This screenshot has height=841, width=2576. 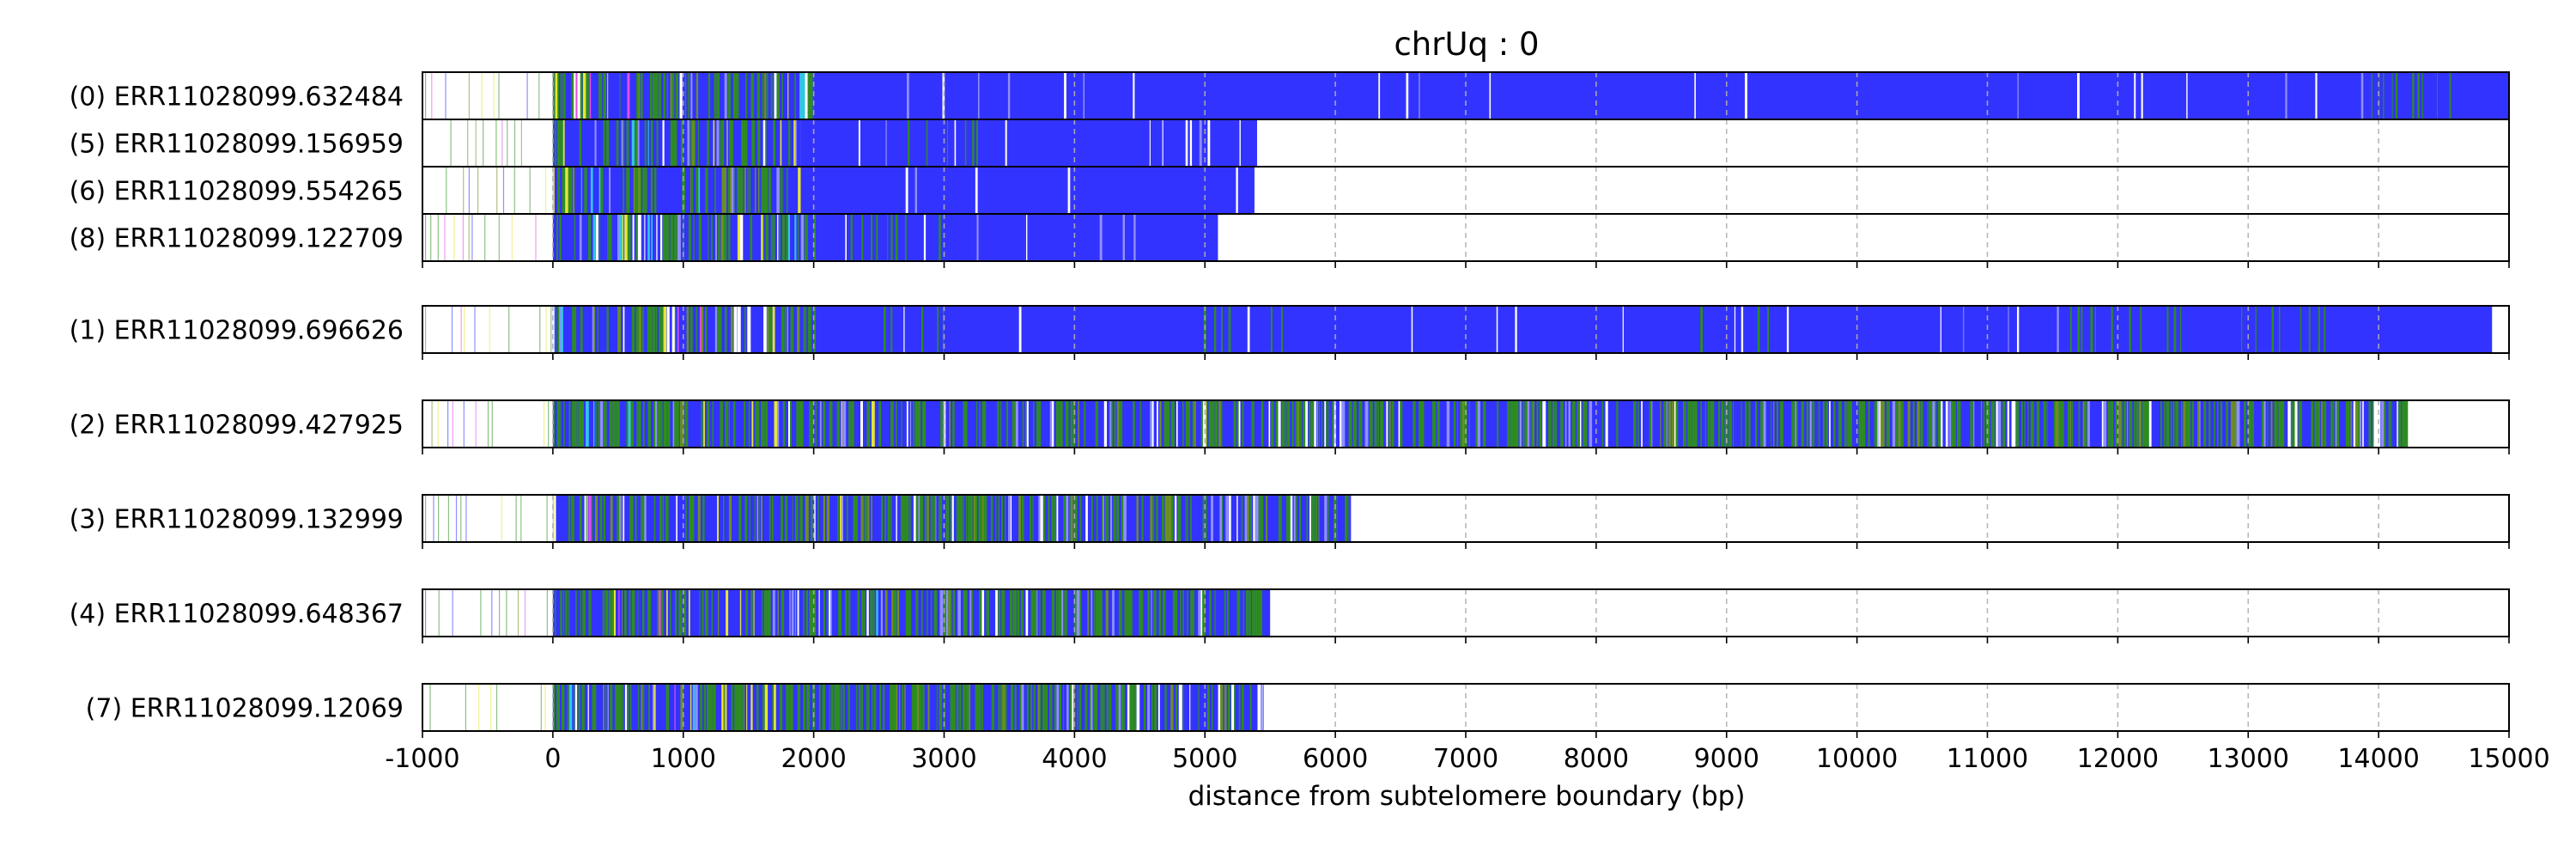 I want to click on track-label: (1) ERR11028099.696626, so click(x=237, y=331).